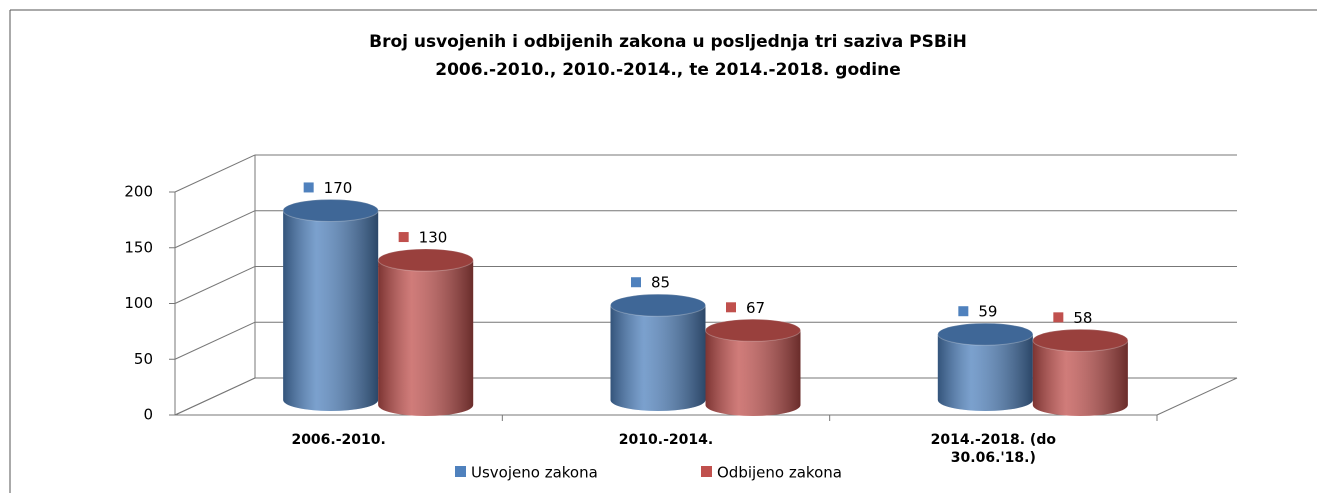  What do you see at coordinates (1197, 396) in the screenshot?
I see `axis` at bounding box center [1197, 396].